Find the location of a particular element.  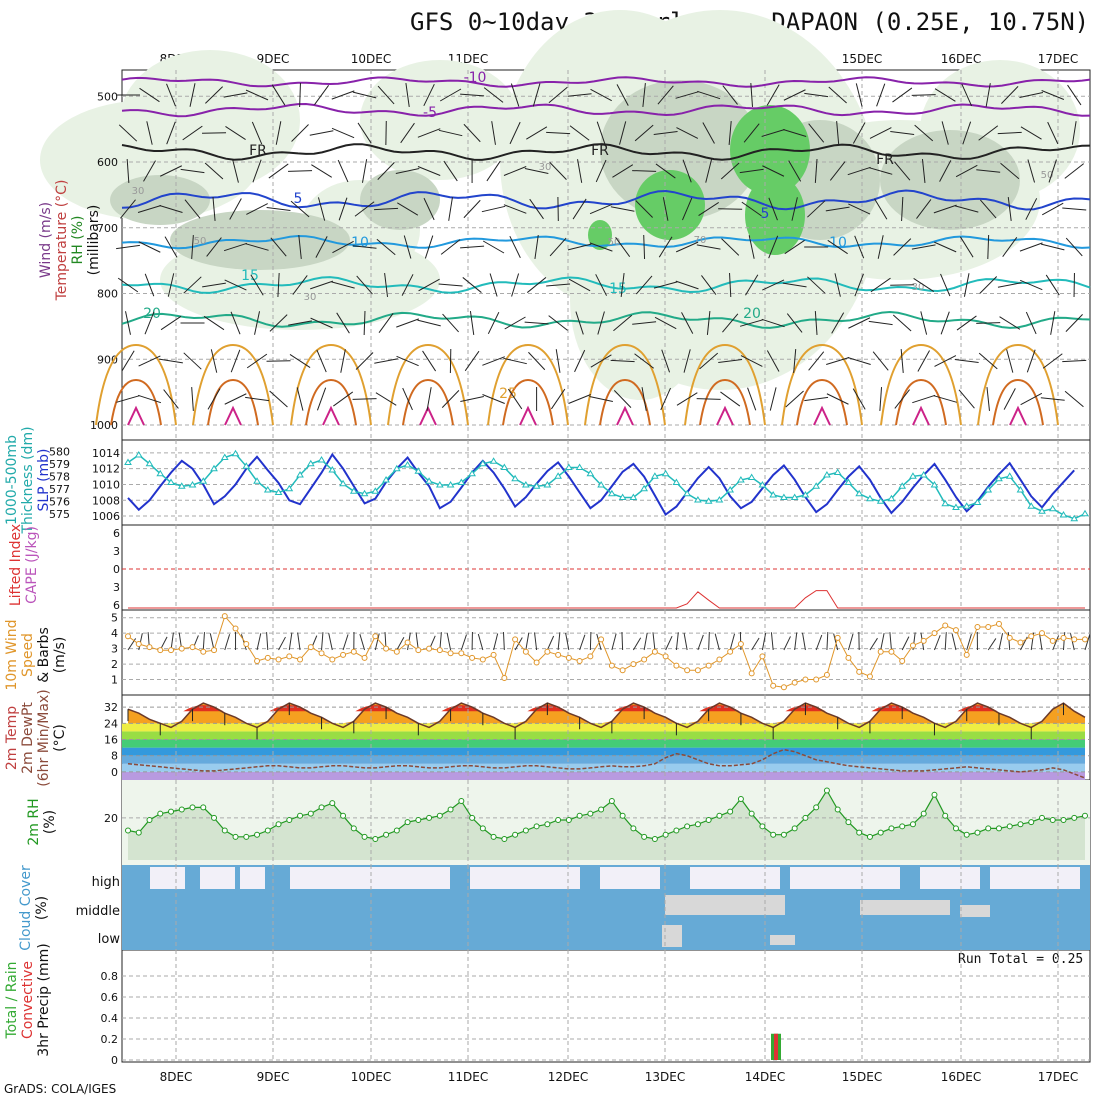

wind-tick: 4 is located at coordinates (114, 633).